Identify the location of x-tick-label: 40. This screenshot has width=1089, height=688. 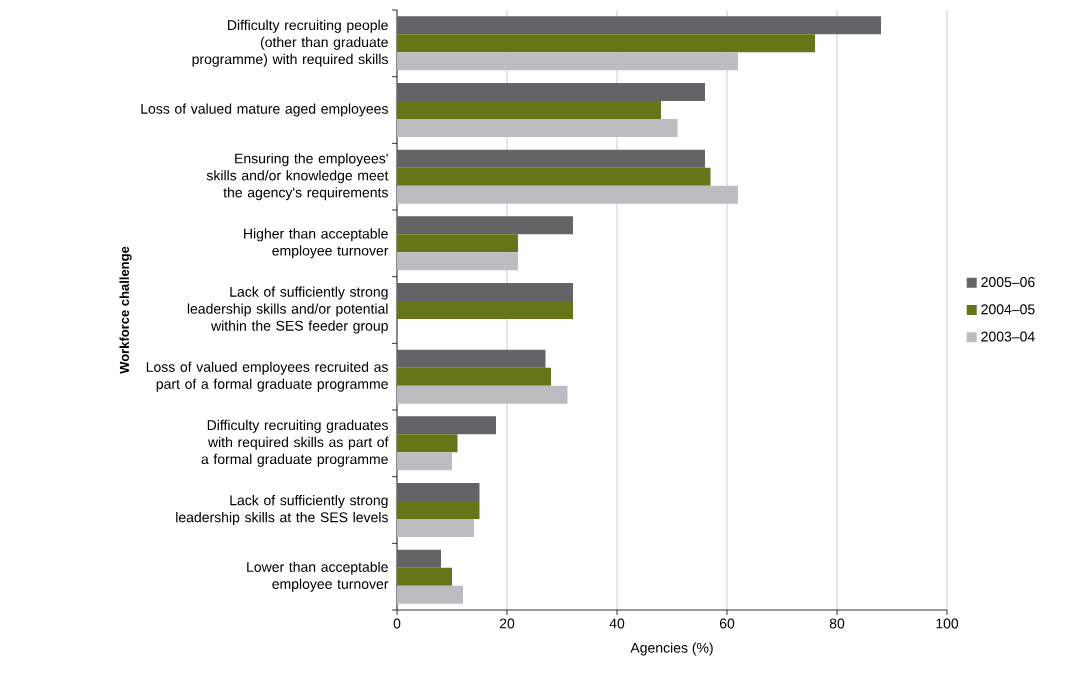
(617, 623).